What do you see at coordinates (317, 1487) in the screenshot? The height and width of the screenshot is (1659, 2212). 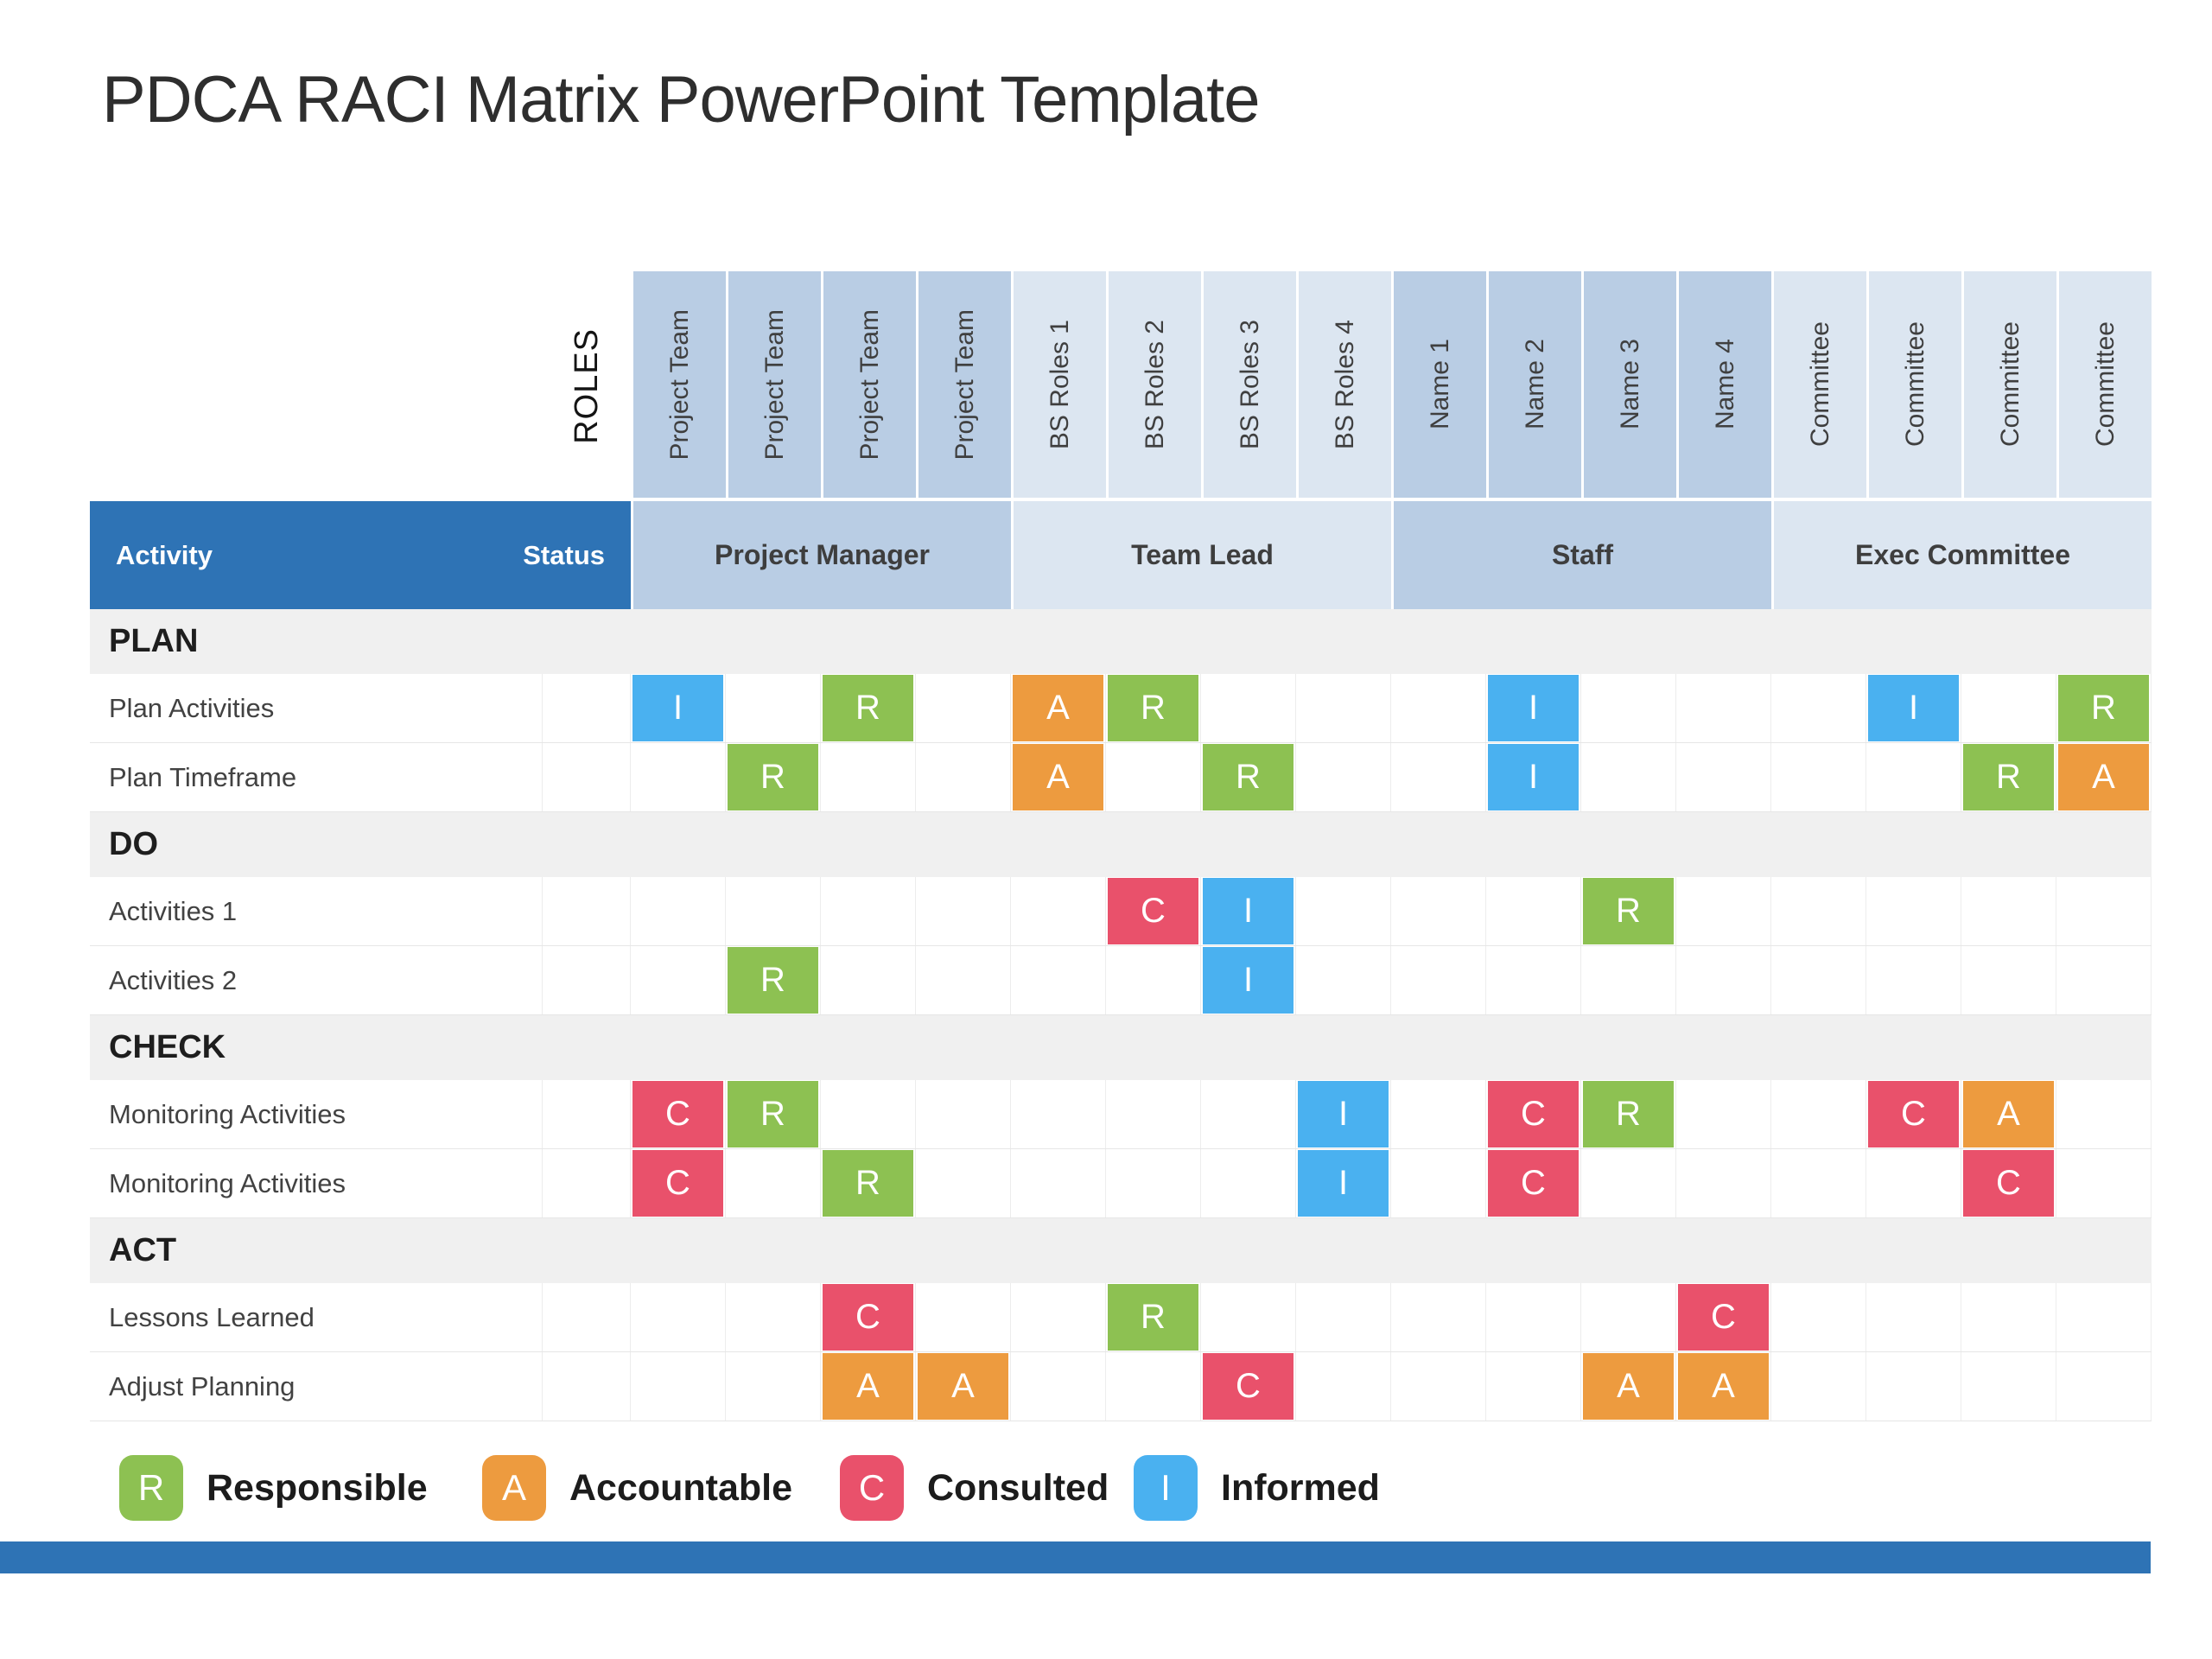 I see `legend-label: Responsible` at bounding box center [317, 1487].